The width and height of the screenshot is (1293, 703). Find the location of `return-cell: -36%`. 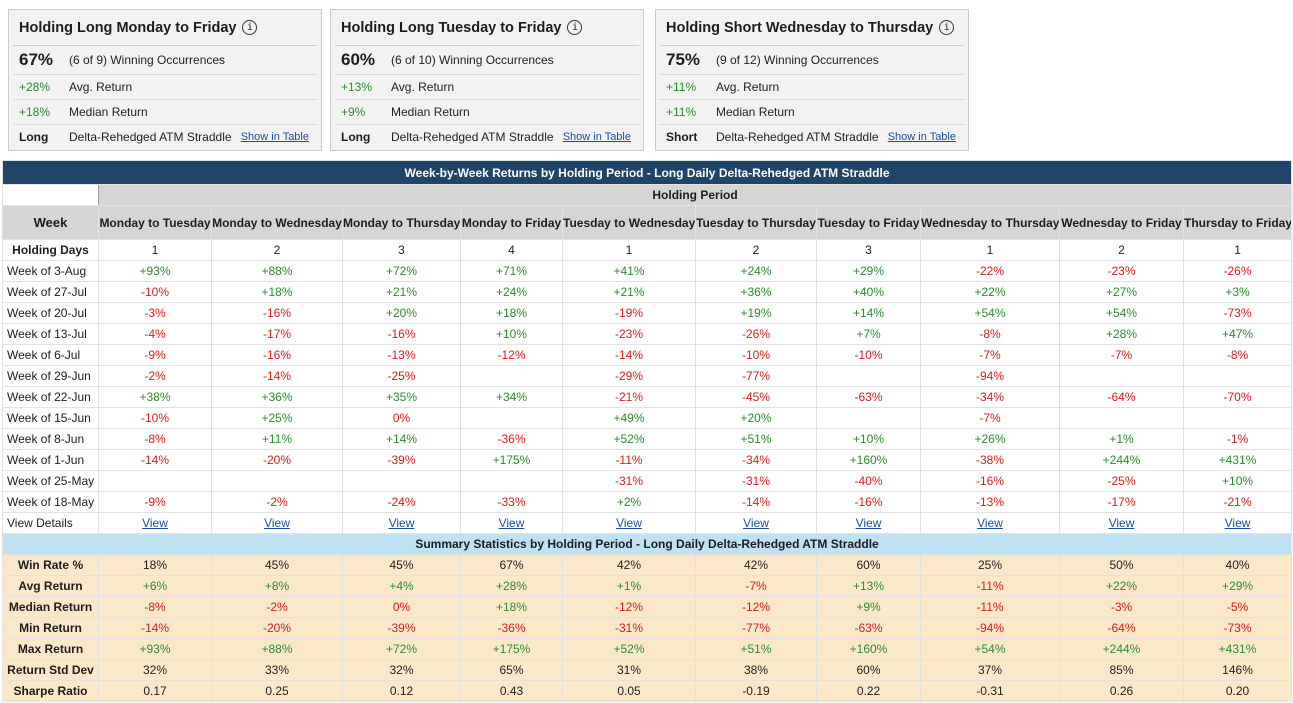

return-cell: -36% is located at coordinates (511, 439).